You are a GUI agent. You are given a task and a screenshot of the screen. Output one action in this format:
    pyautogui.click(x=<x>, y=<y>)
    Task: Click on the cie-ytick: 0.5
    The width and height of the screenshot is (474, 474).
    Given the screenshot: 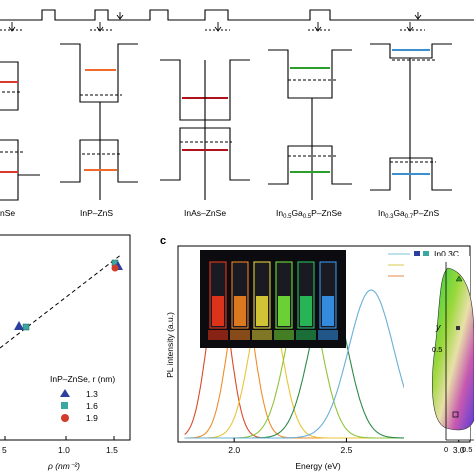 What is the action you would take?
    pyautogui.click(x=437, y=349)
    